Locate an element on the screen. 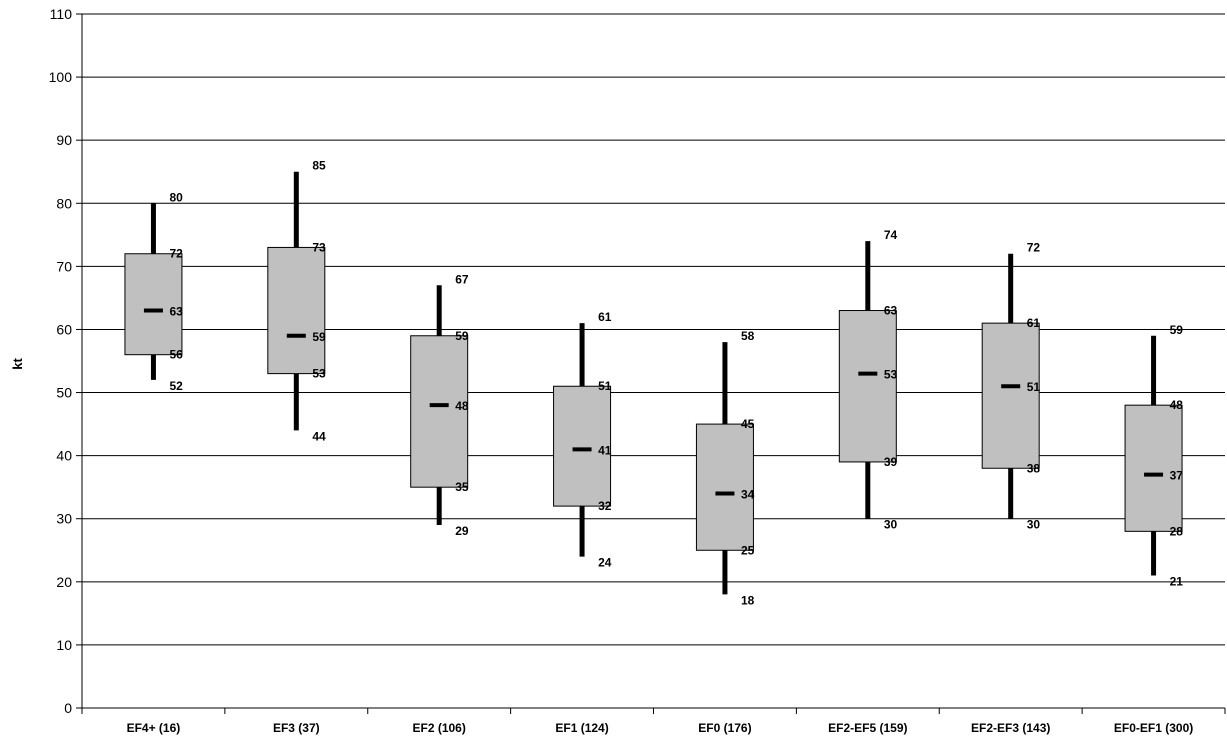 Image resolution: width=1227 pixels, height=745 pixels. y-tick-label: 0 is located at coordinates (68, 708).